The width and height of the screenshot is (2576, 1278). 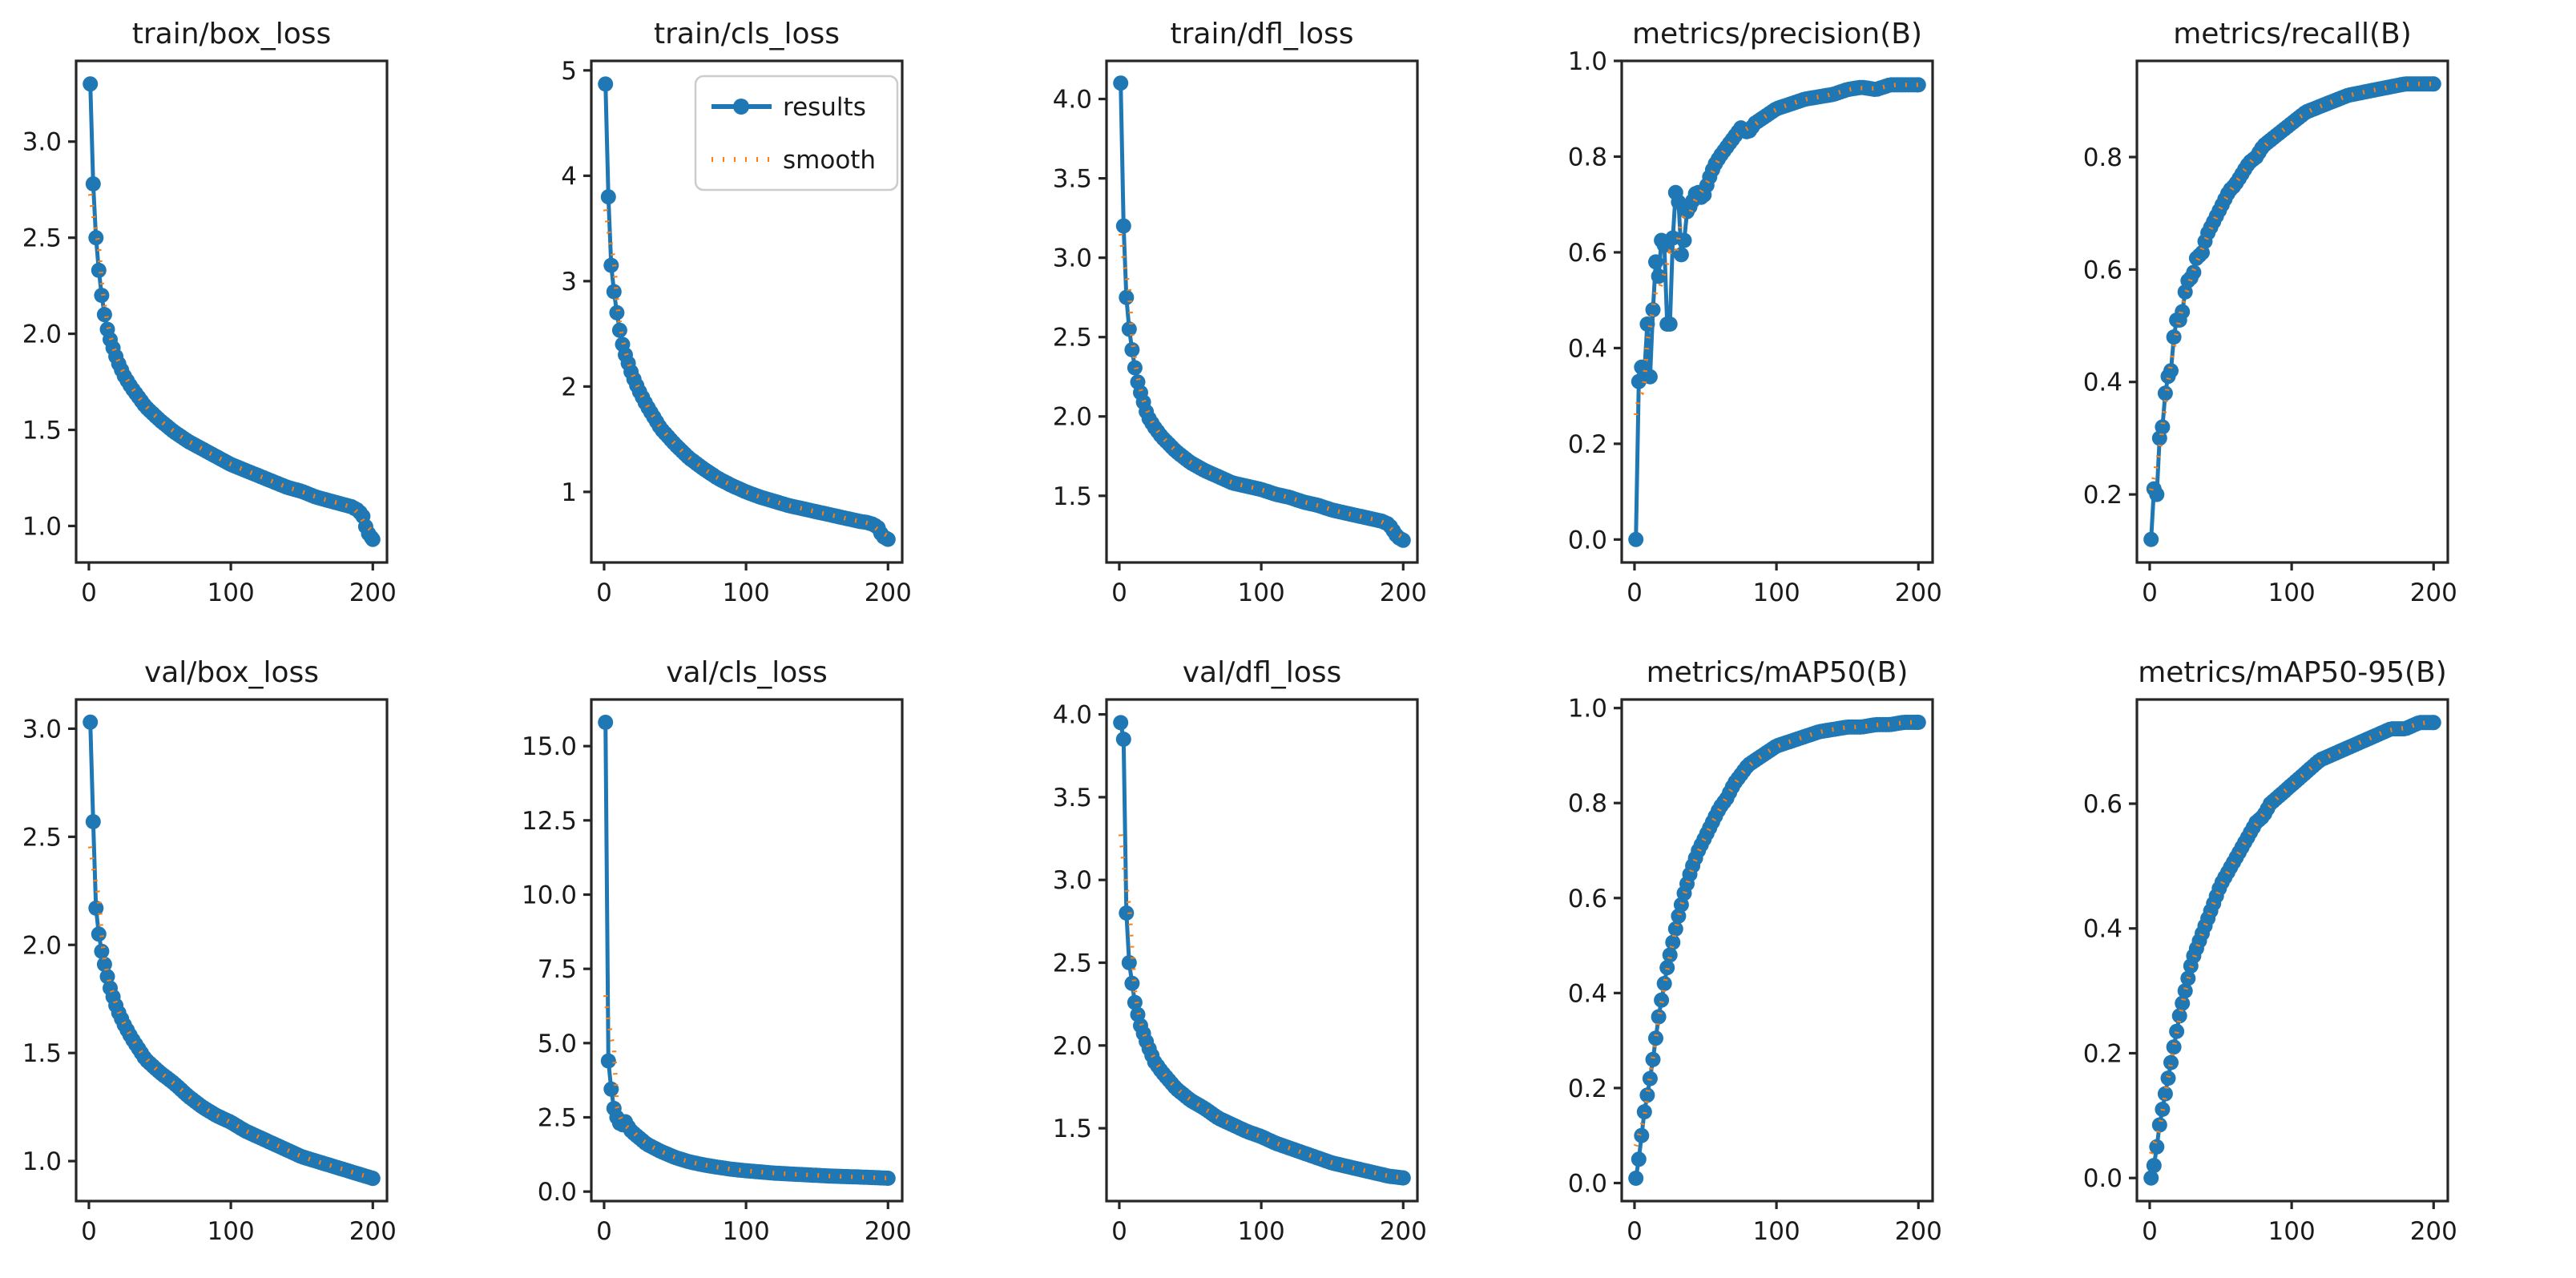 I want to click on y-tick-label: 0.8, so click(x=1587, y=803).